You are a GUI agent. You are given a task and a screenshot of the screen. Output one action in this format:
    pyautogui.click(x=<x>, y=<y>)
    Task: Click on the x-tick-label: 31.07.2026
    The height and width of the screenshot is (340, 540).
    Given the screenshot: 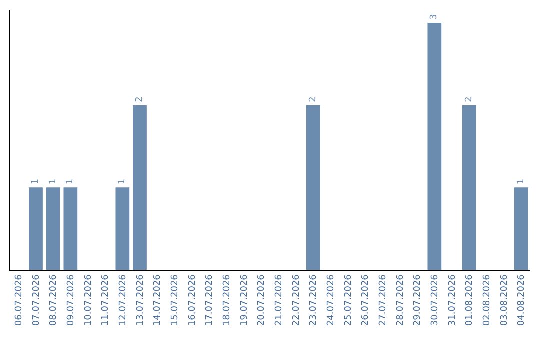 What is the action you would take?
    pyautogui.click(x=453, y=300)
    